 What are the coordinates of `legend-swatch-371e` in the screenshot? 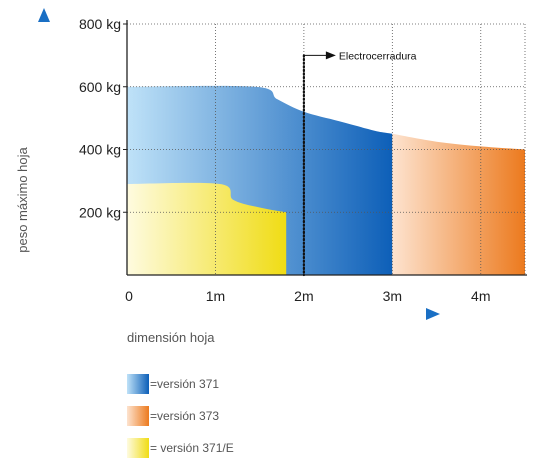 It's located at (138, 448).